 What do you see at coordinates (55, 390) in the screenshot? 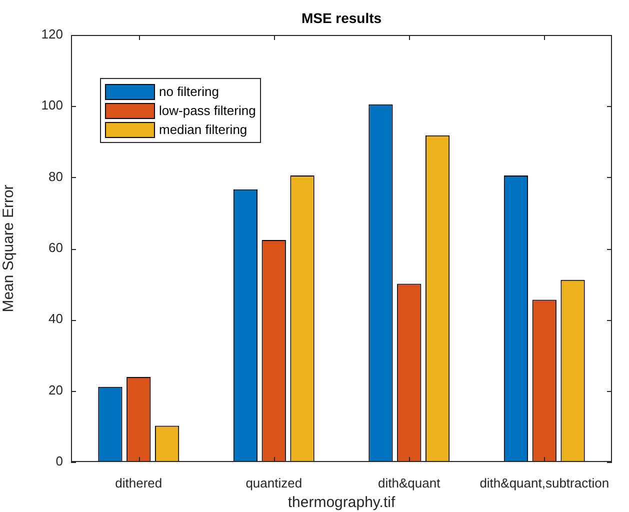
I see `y-tick-label: 20` at bounding box center [55, 390].